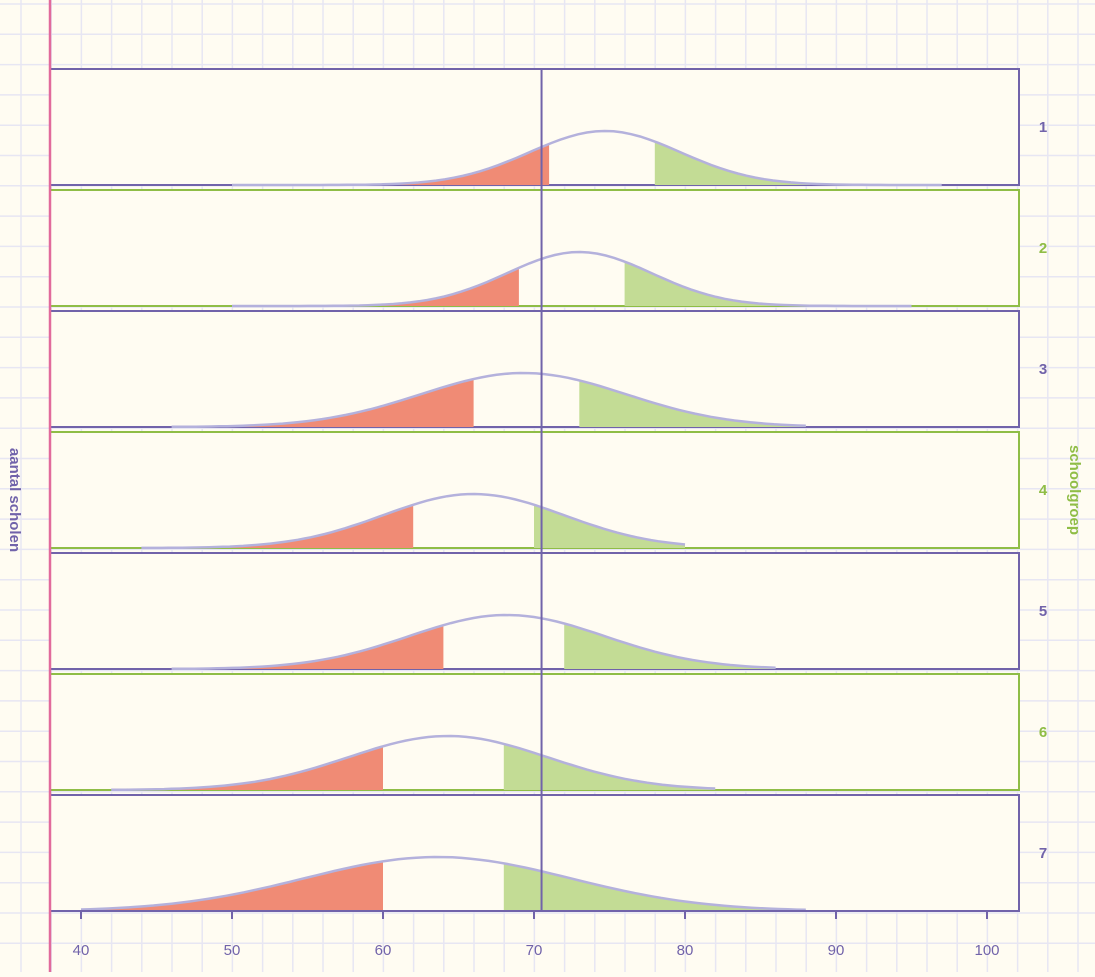 The image size is (1095, 977). Describe the element at coordinates (1043, 248) in the screenshot. I see `row-label: 2` at that location.